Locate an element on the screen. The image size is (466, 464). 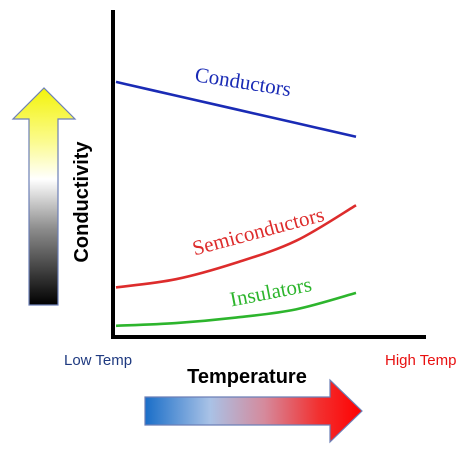
up-arrow-gradient-icon is located at coordinates (44, 196).